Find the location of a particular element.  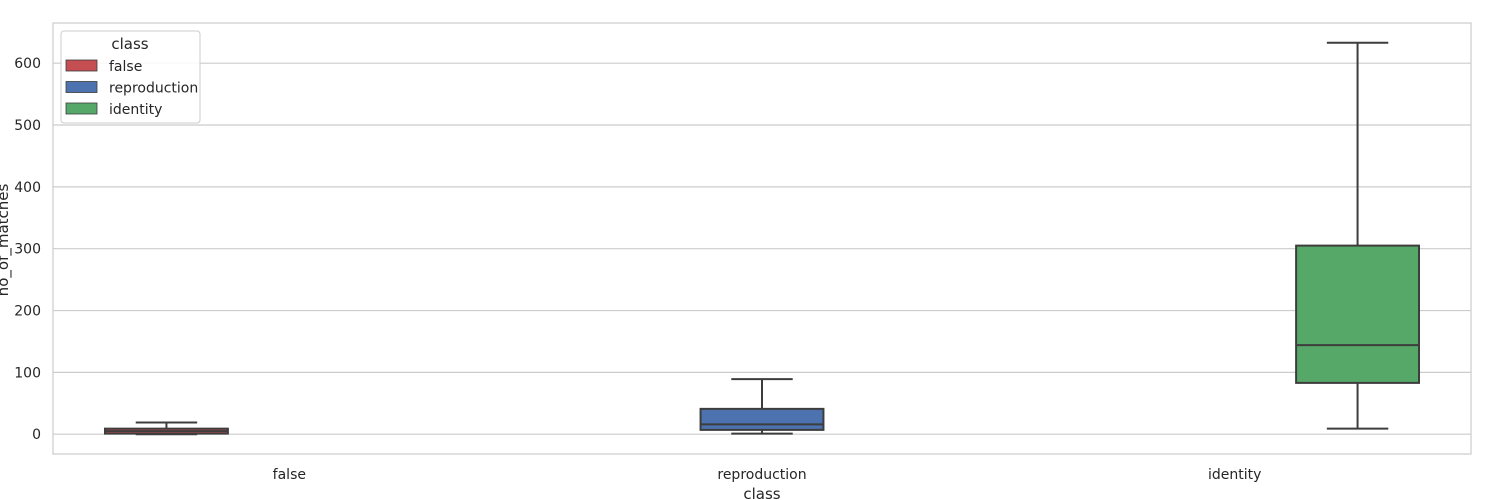

y-tick-label: 300 is located at coordinates (27, 250).